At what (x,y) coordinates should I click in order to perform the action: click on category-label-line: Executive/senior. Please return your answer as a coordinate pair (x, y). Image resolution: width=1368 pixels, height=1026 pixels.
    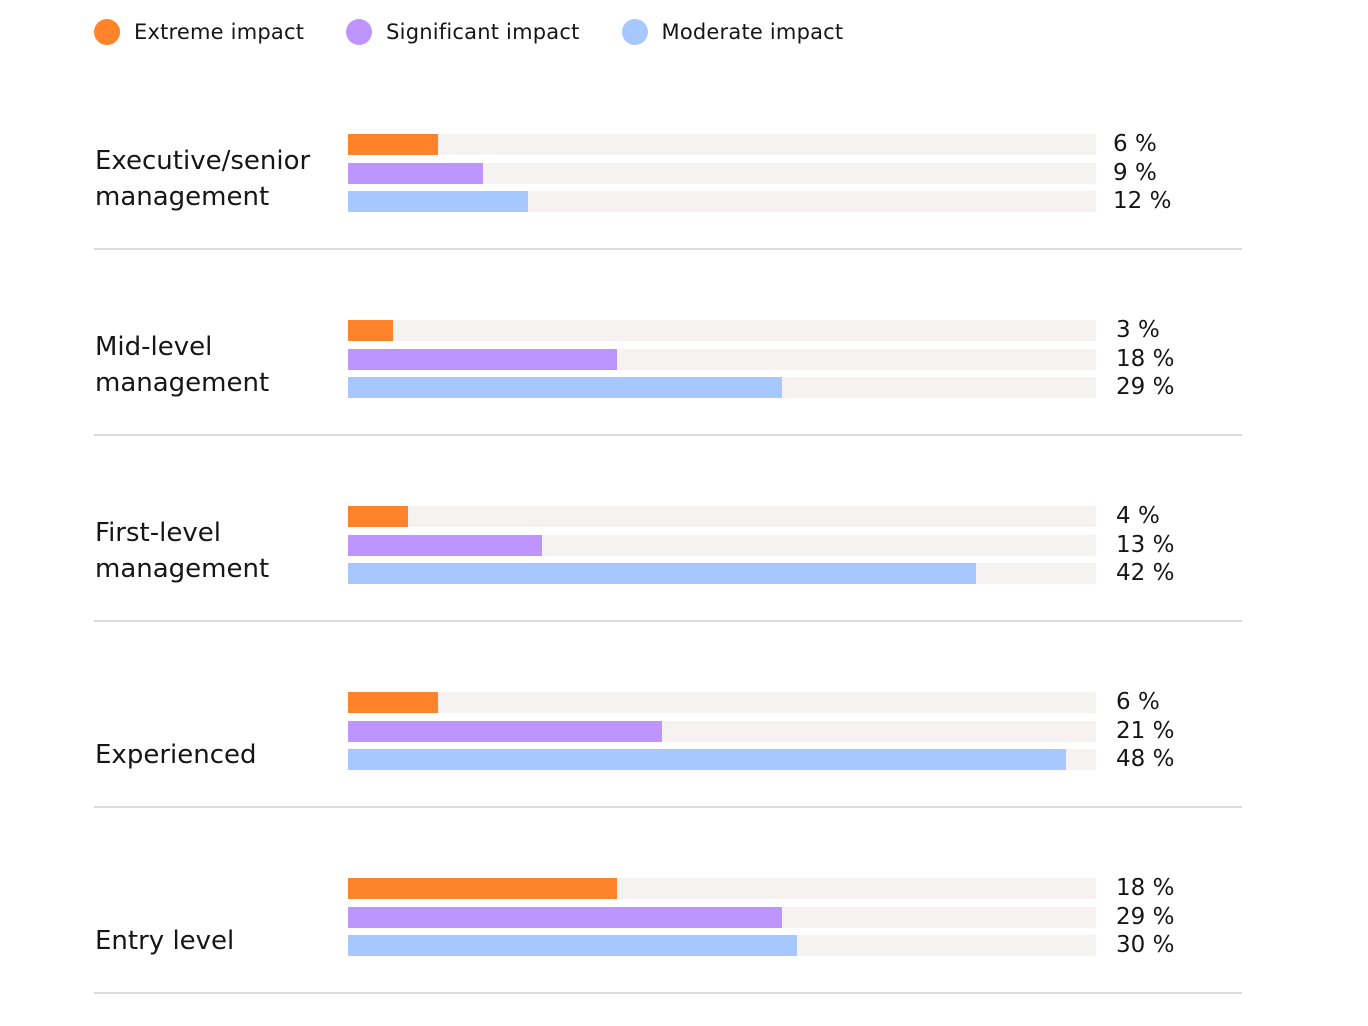
    Looking at the image, I should click on (203, 161).